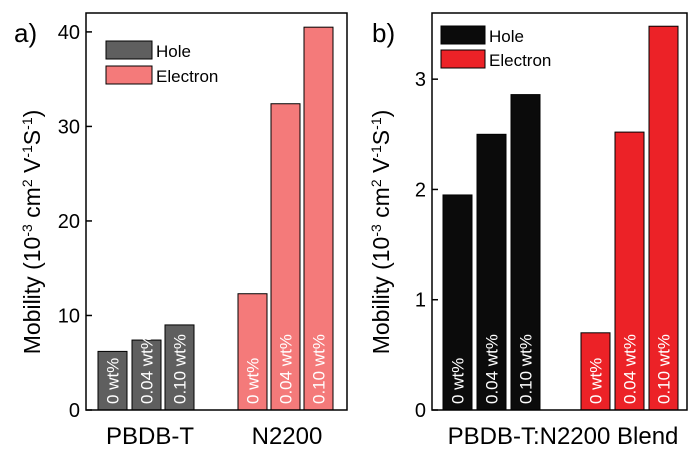 This screenshot has height=450, width=700. I want to click on panel-a-y-tick-label: 20, so click(69, 222).